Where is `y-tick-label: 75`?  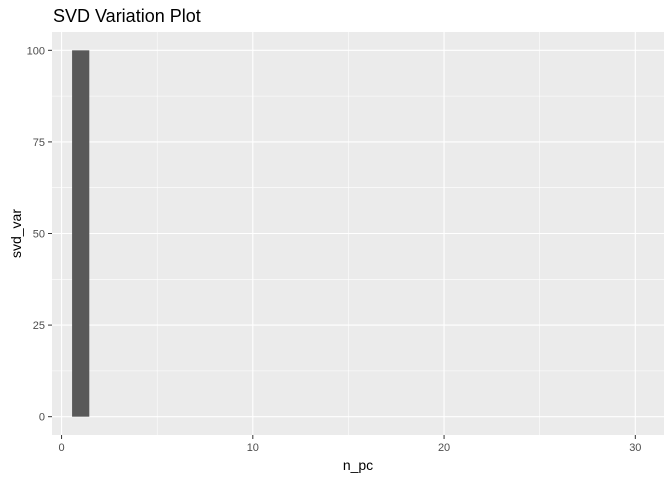
y-tick-label: 75 is located at coordinates (39, 143).